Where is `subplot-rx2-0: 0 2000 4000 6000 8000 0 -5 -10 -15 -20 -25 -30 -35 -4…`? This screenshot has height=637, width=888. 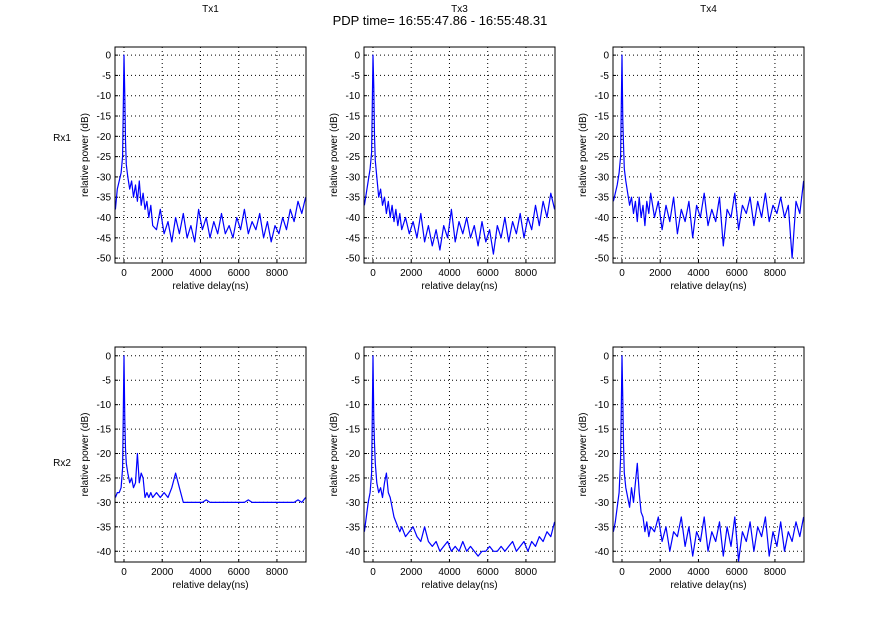 subplot-rx2-0: 0 2000 4000 6000 8000 0 -5 -10 -15 -20 -25 -30 -35 -4… is located at coordinates (193, 468).